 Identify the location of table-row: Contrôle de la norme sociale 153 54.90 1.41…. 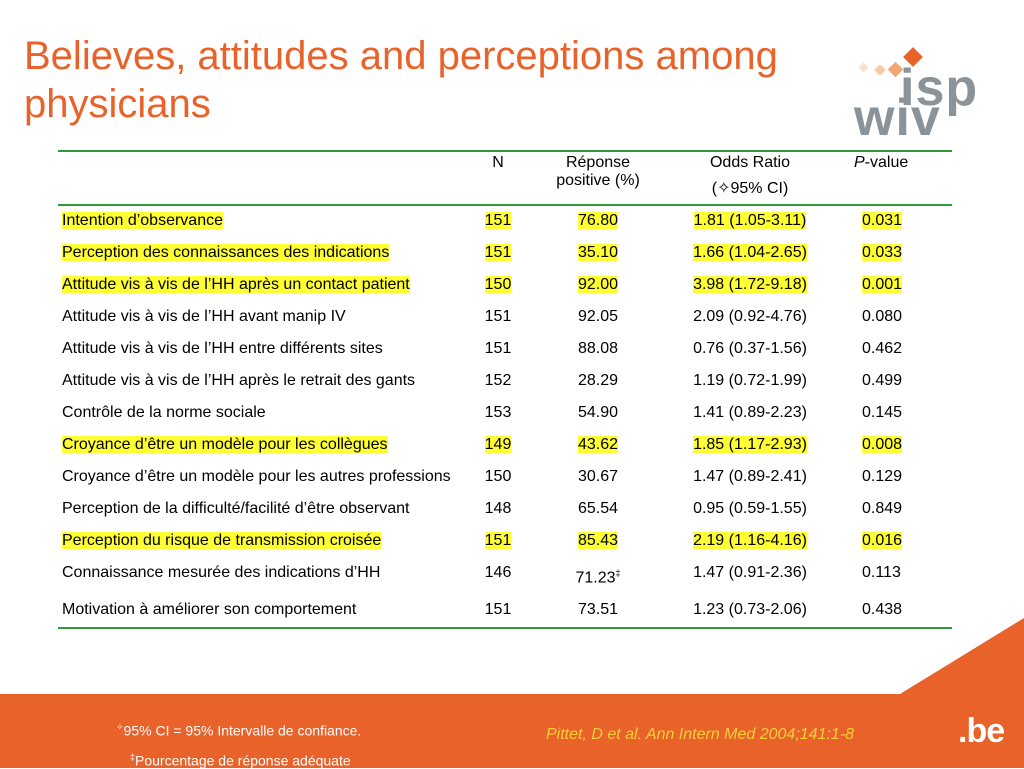
(505, 414).